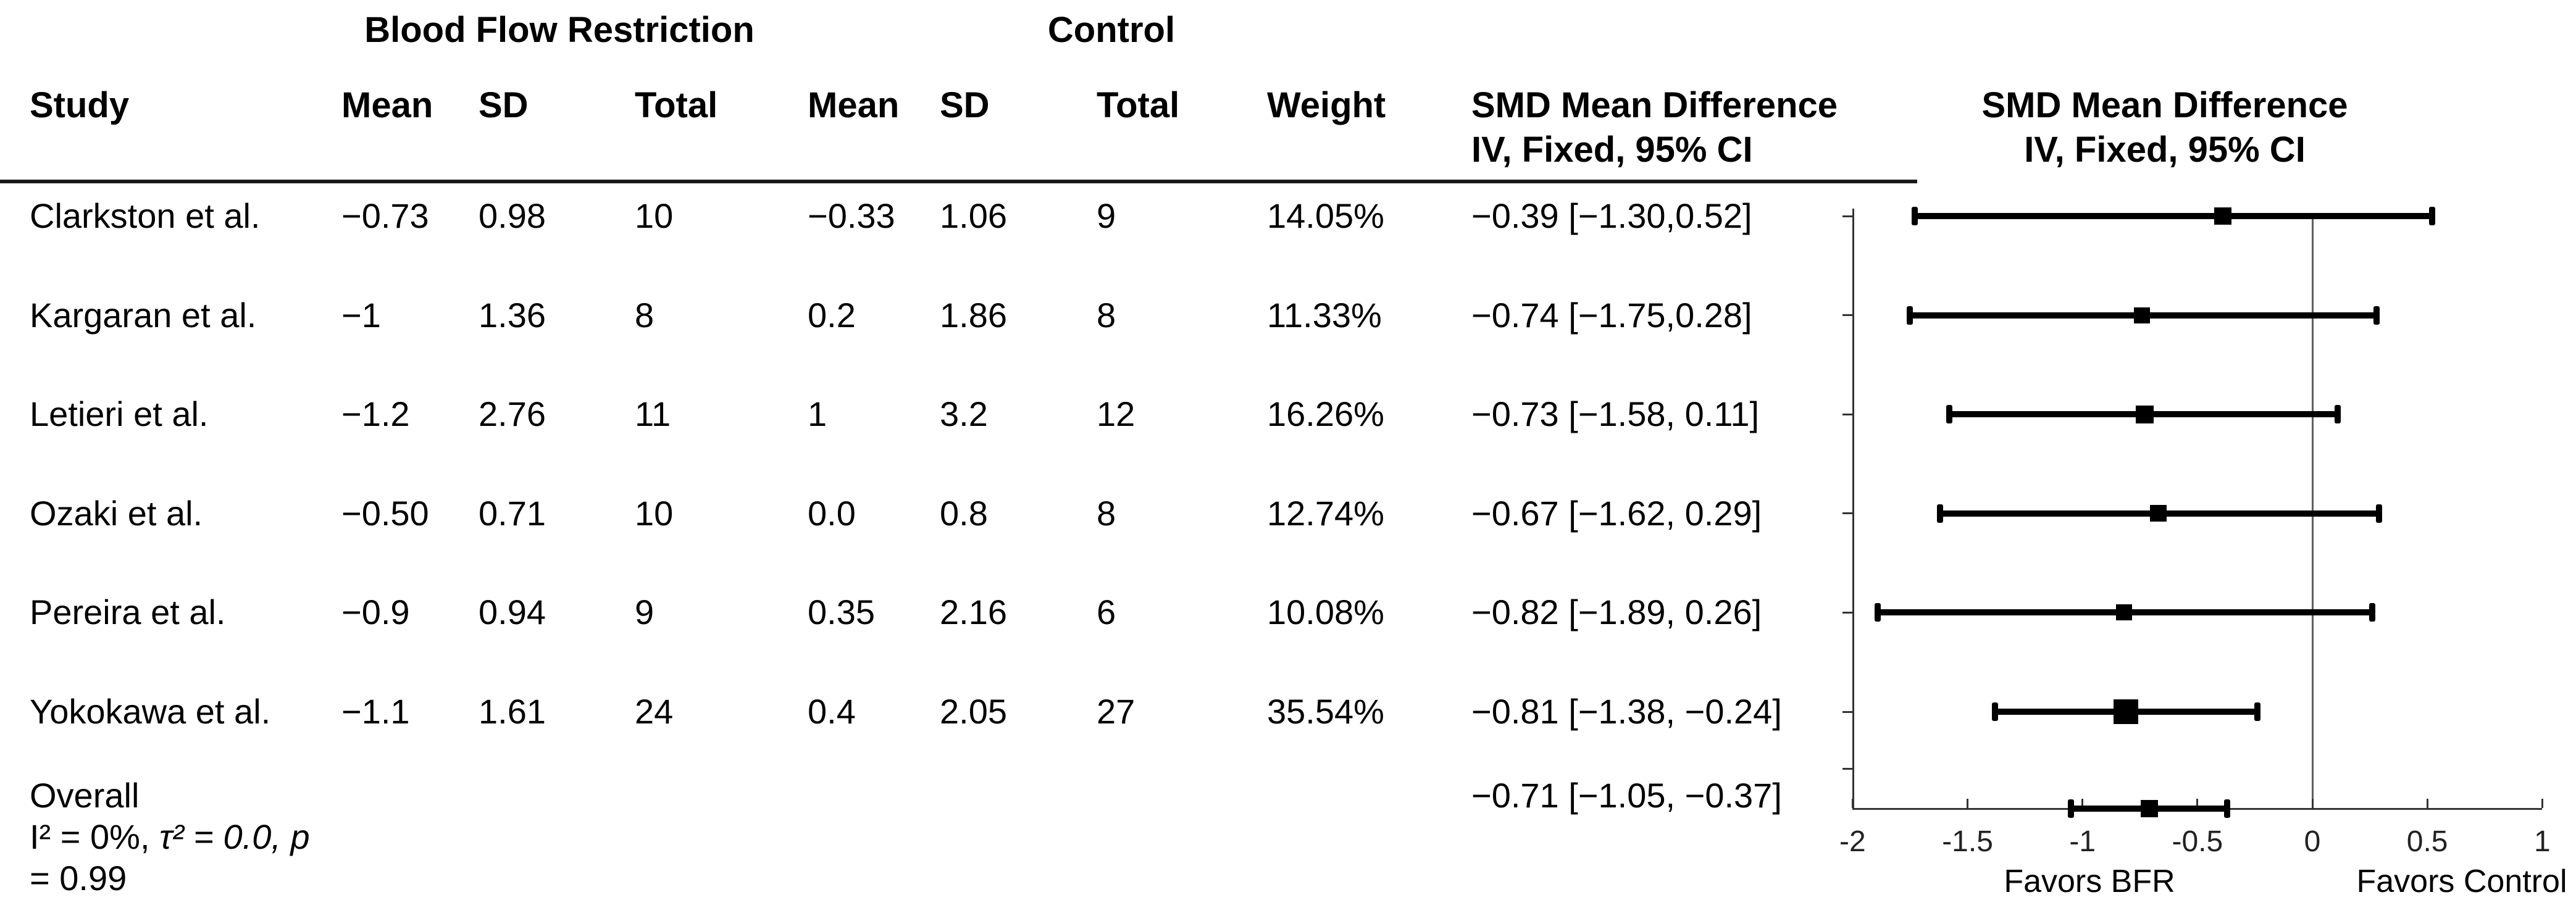  I want to click on table-row-5-weight: 35.54%, so click(1325, 712).